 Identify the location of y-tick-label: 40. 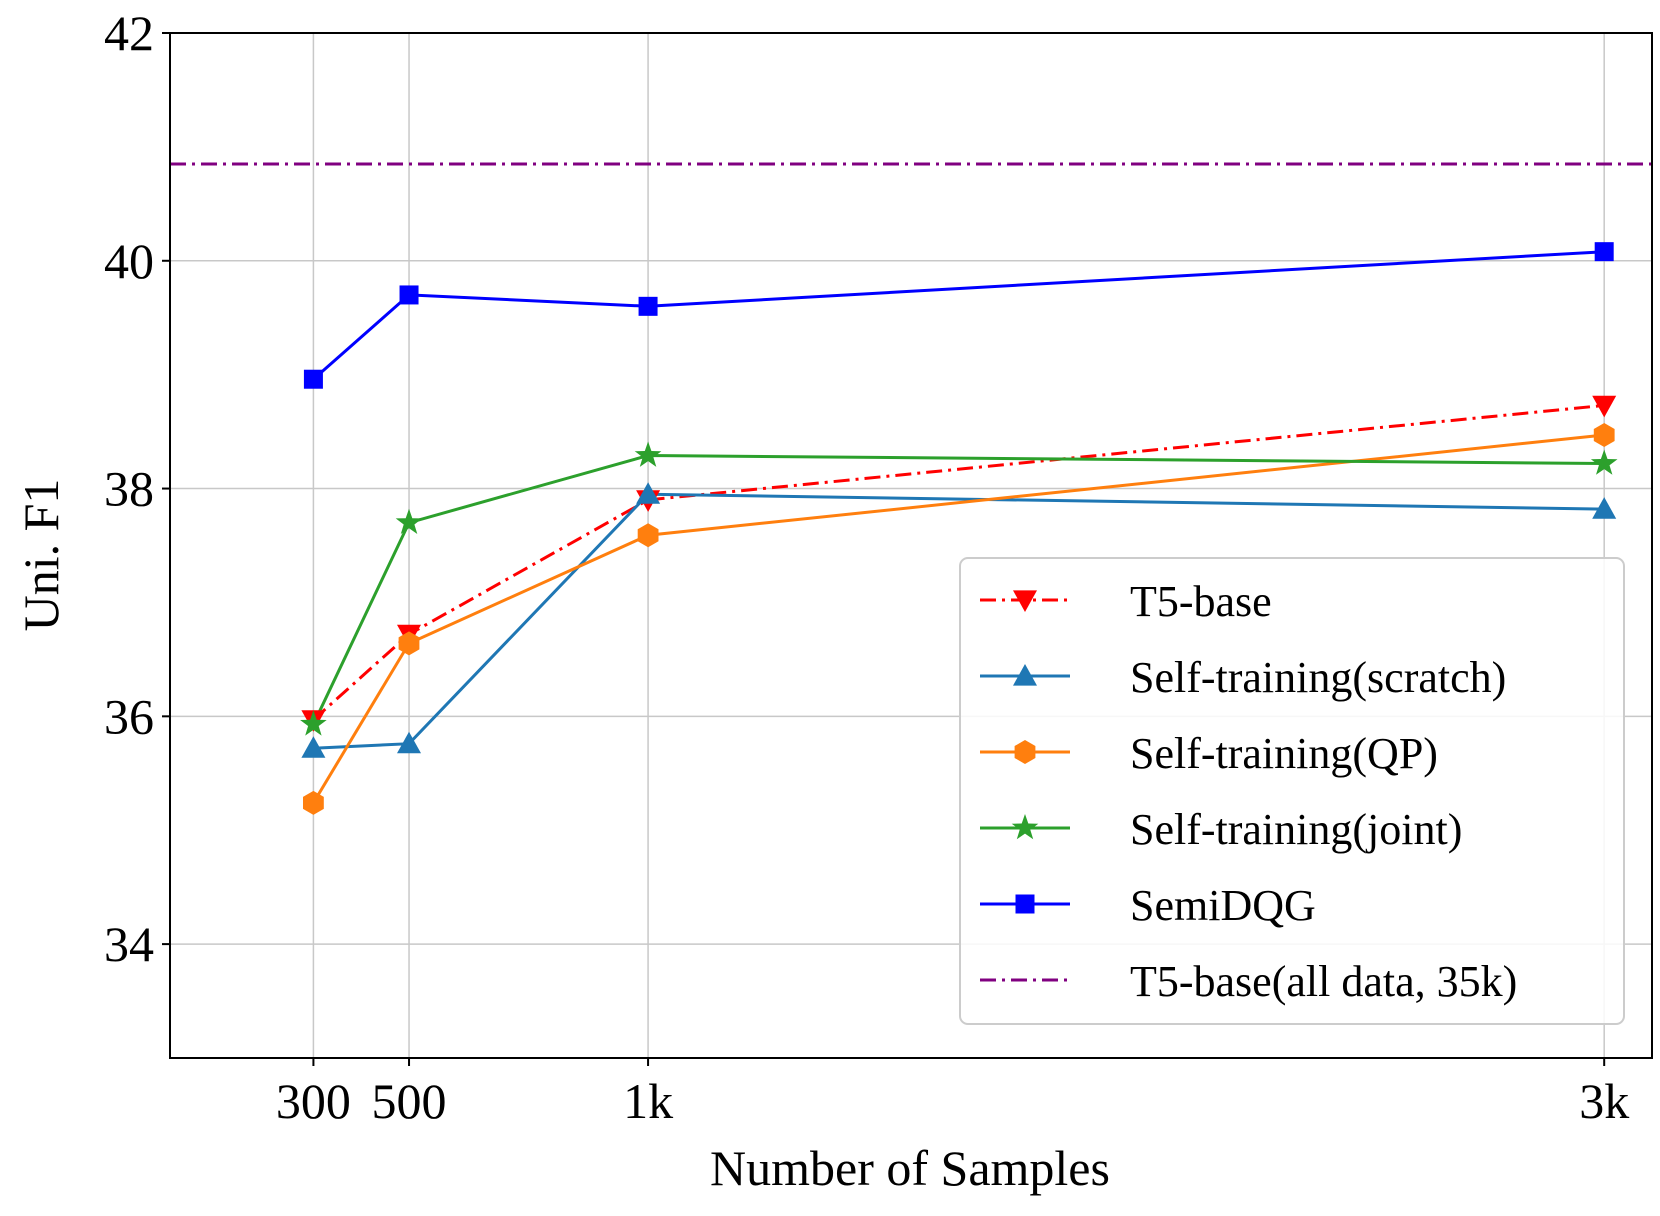
(129, 261).